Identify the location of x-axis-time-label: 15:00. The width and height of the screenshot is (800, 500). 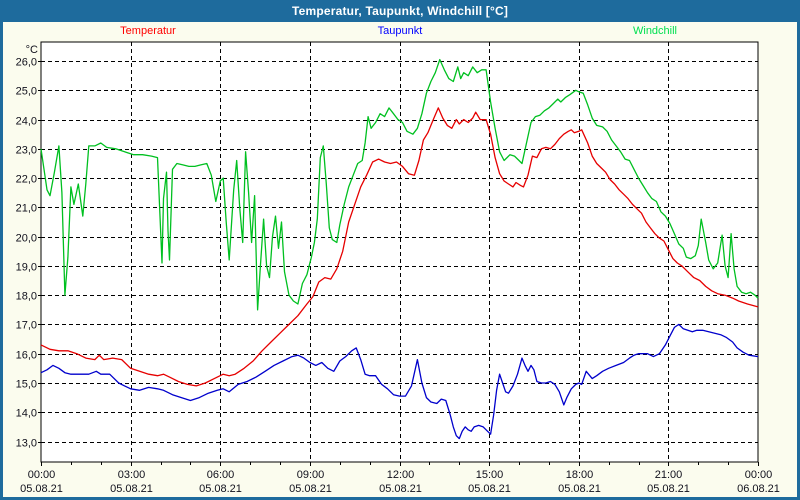
(490, 475).